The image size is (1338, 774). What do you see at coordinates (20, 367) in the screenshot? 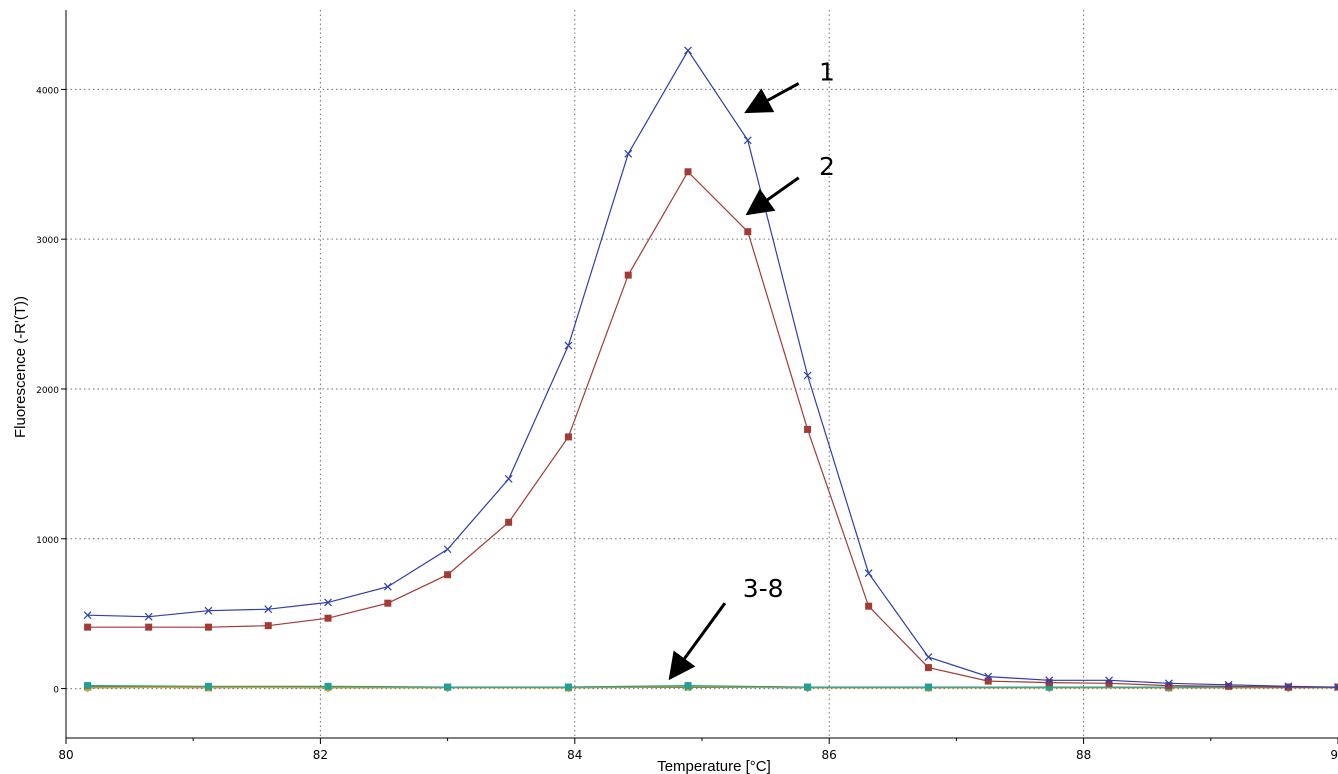
I see `y-axis-title: Fluorescence (-R'(T))` at bounding box center [20, 367].